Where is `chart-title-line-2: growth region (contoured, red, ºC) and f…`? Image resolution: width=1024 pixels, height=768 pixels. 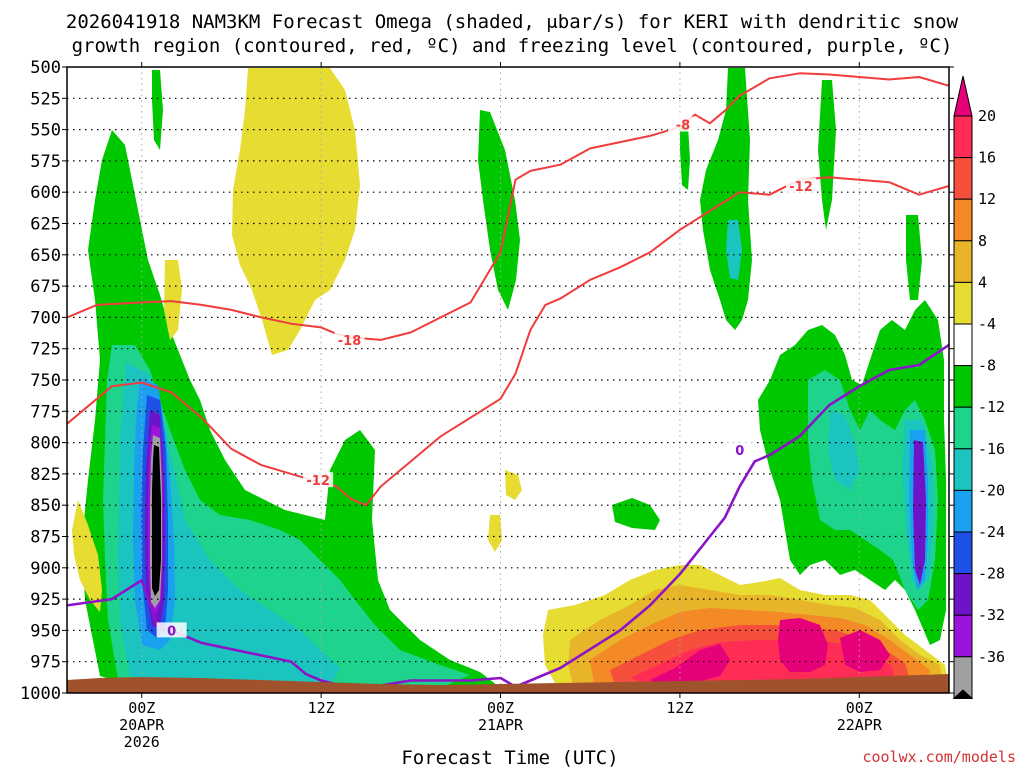 chart-title-line-2: growth region (contoured, red, ºC) and f… is located at coordinates (512, 46).